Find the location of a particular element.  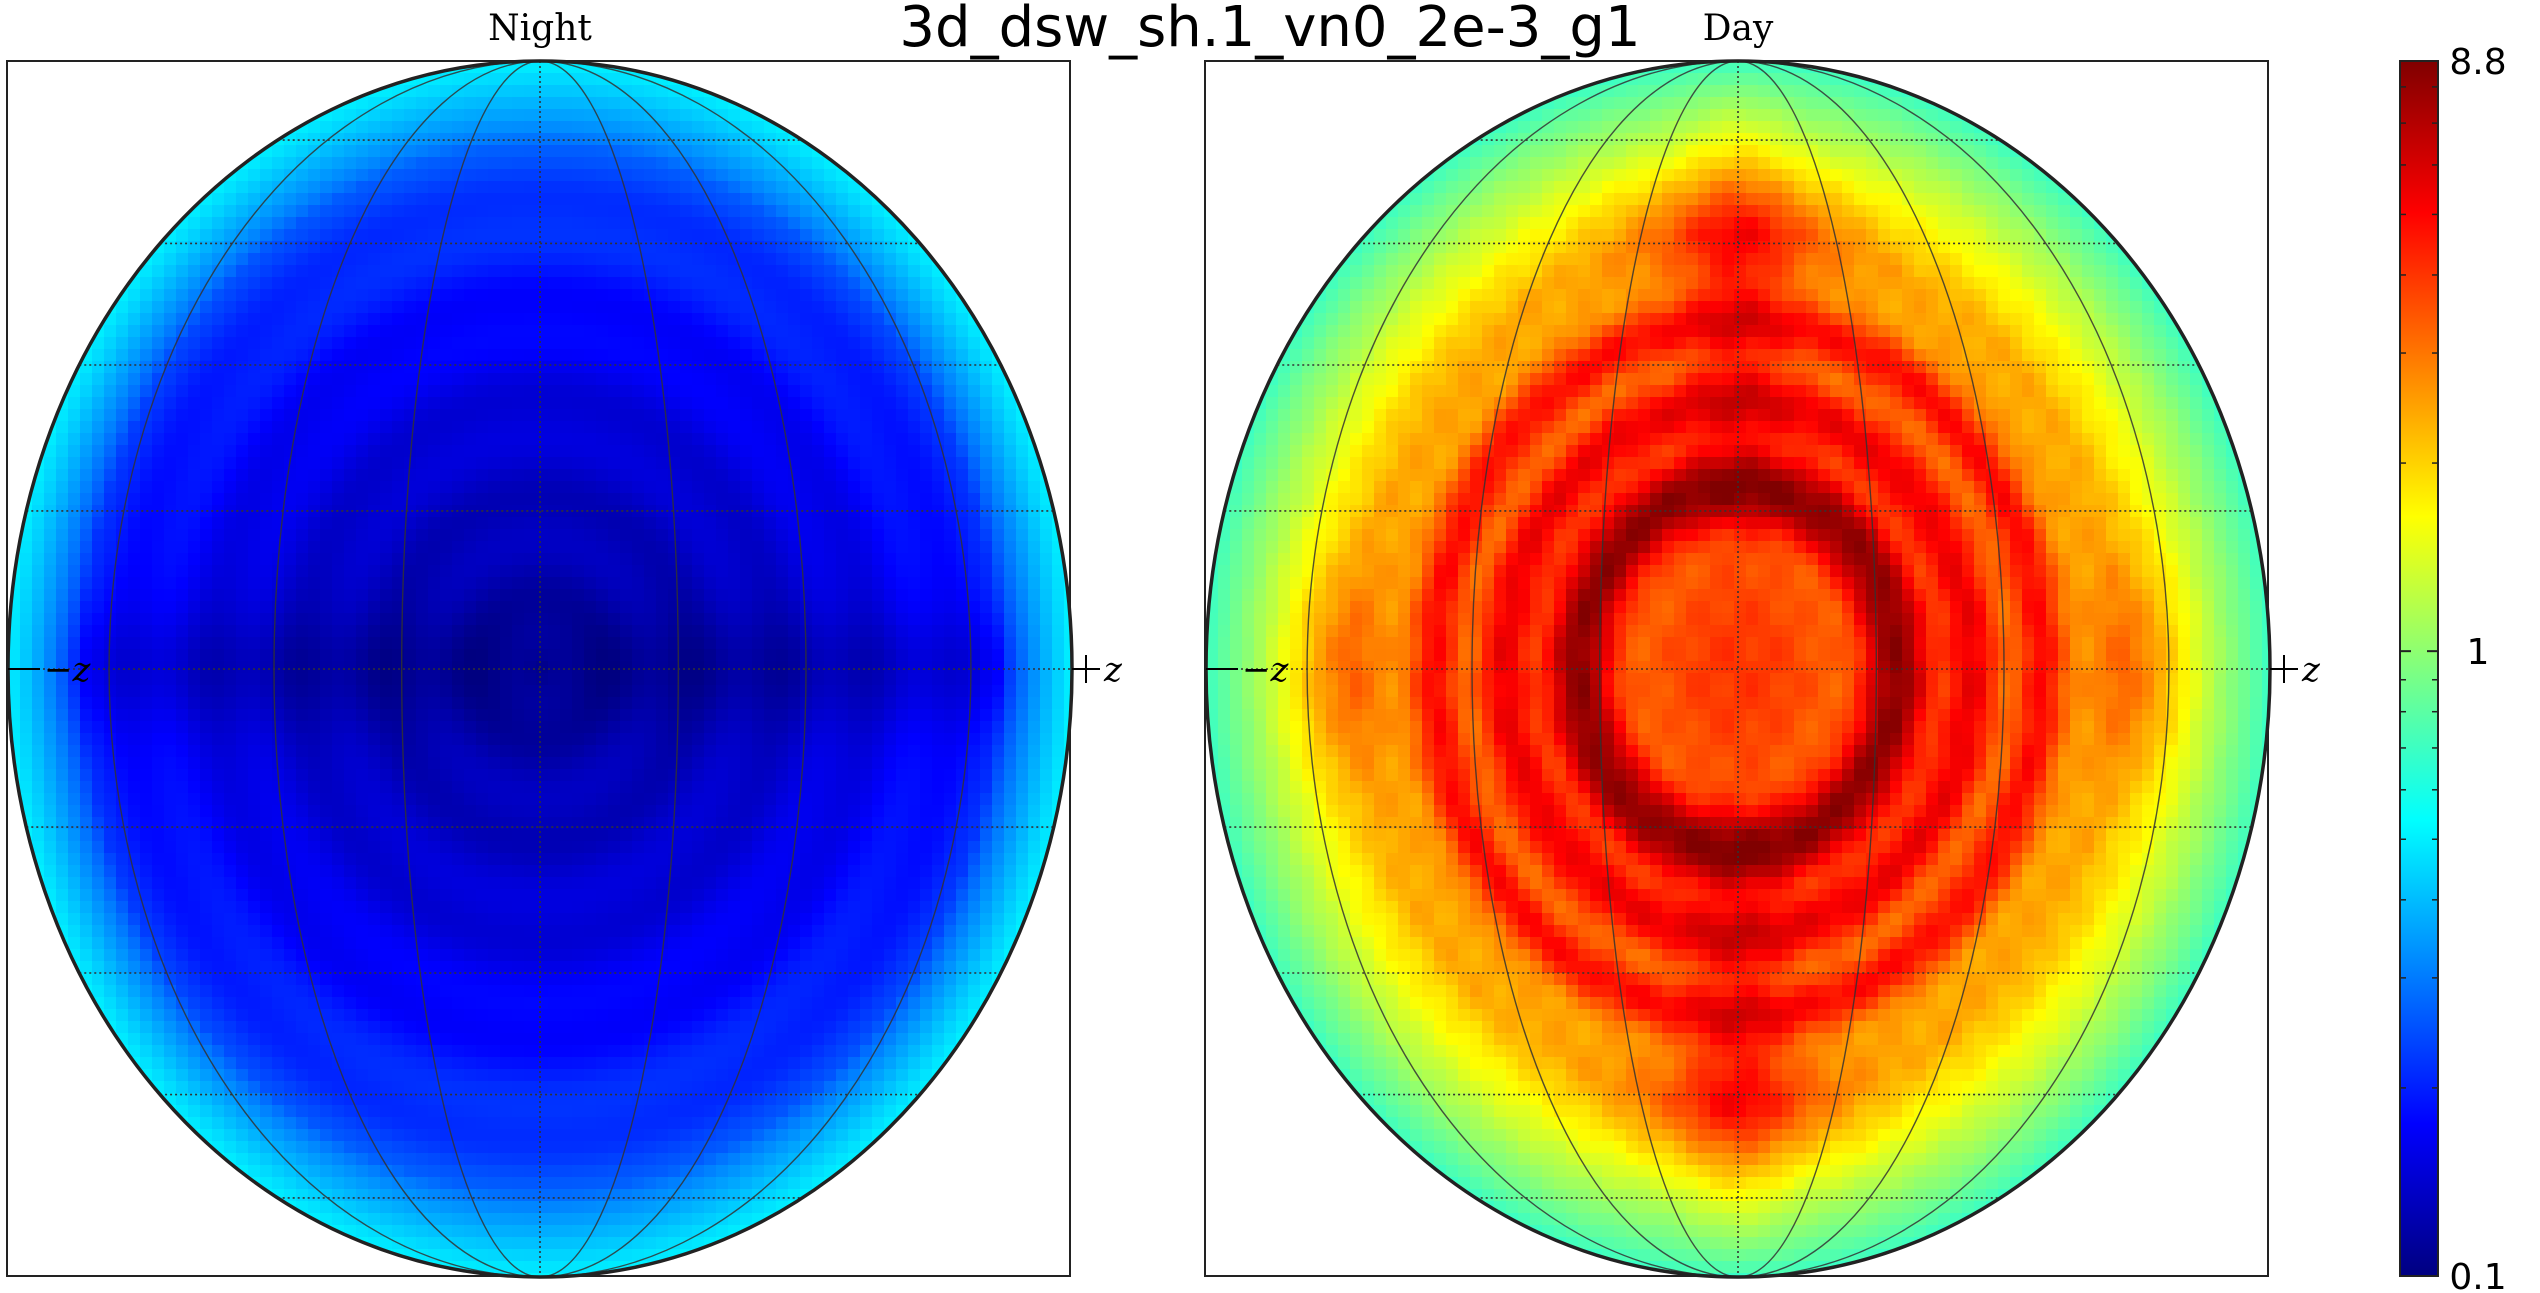

day-panel-title: Day is located at coordinates (1738, 28).